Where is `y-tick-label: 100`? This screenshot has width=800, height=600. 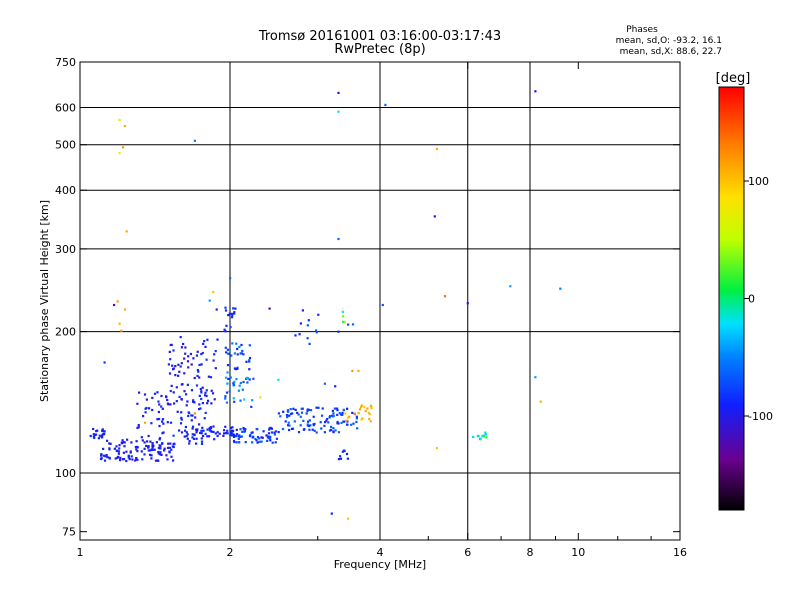 y-tick-label: 100 is located at coordinates (65, 473).